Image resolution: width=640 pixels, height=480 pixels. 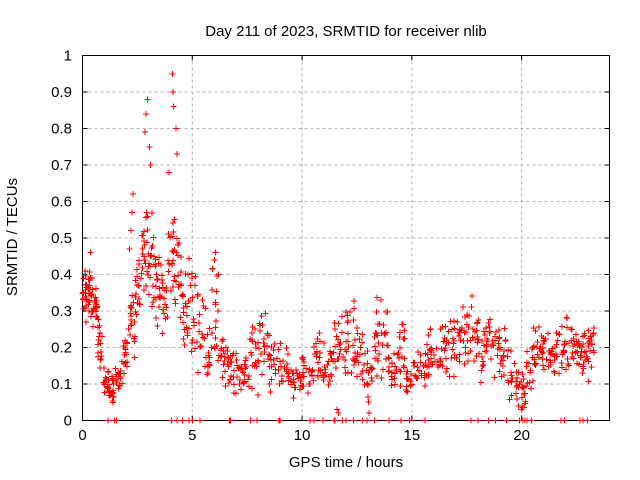 What do you see at coordinates (61, 92) in the screenshot?
I see `y-tick-label: 0.9` at bounding box center [61, 92].